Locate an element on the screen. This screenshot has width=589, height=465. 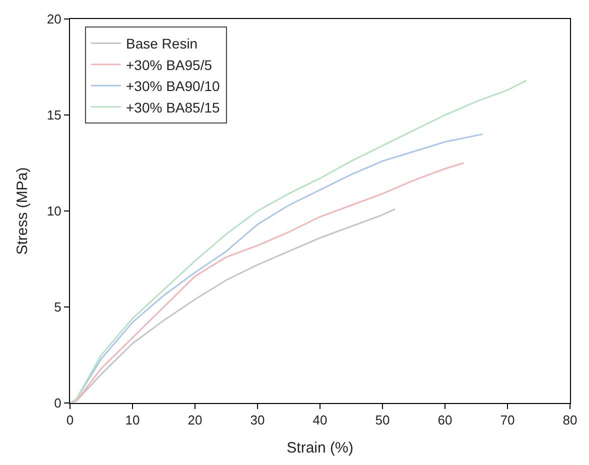
x-tick-label: 60 is located at coordinates (445, 420).